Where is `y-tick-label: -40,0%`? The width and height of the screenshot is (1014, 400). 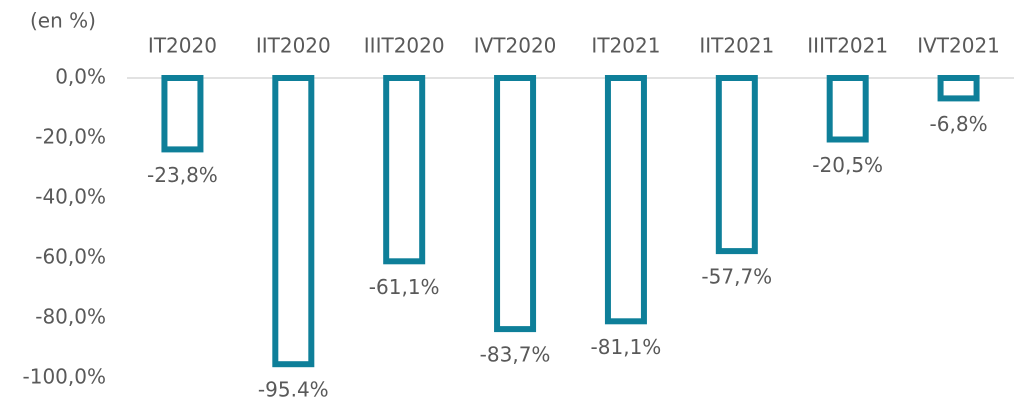
y-tick-label: -40,0% is located at coordinates (70, 197).